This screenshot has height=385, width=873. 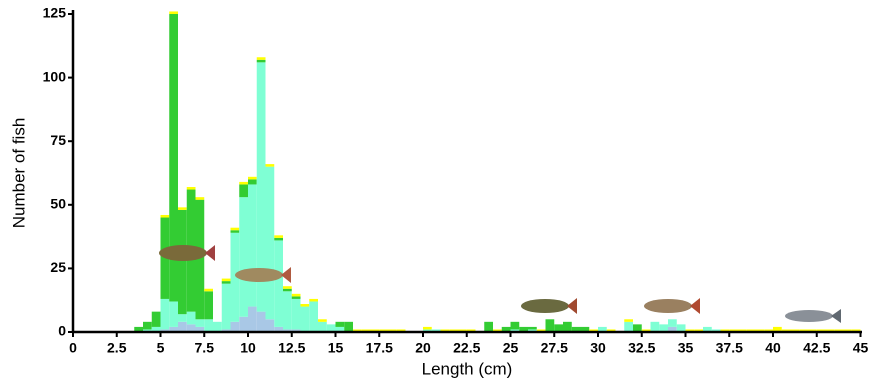 What do you see at coordinates (161, 348) in the screenshot?
I see `x-tick-label: 5` at bounding box center [161, 348].